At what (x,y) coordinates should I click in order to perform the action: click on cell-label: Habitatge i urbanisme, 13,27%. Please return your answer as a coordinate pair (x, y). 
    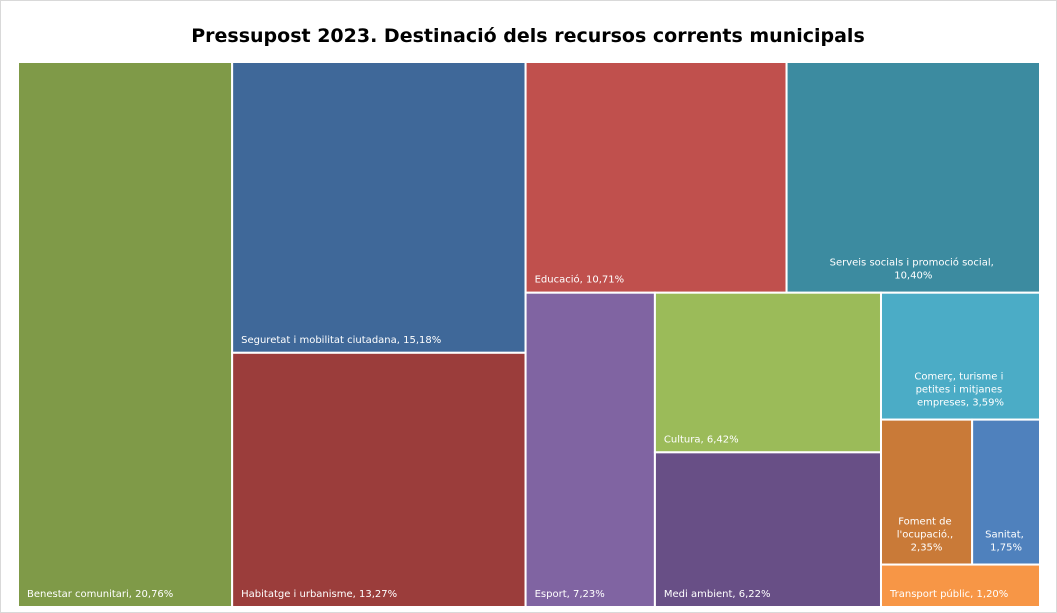
    Looking at the image, I should click on (319, 594).